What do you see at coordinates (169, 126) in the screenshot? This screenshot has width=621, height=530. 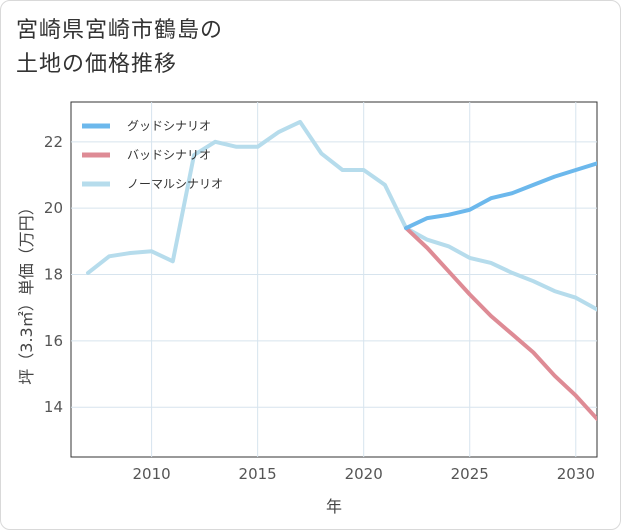 I see `legend-label: グッドシナリオ` at bounding box center [169, 126].